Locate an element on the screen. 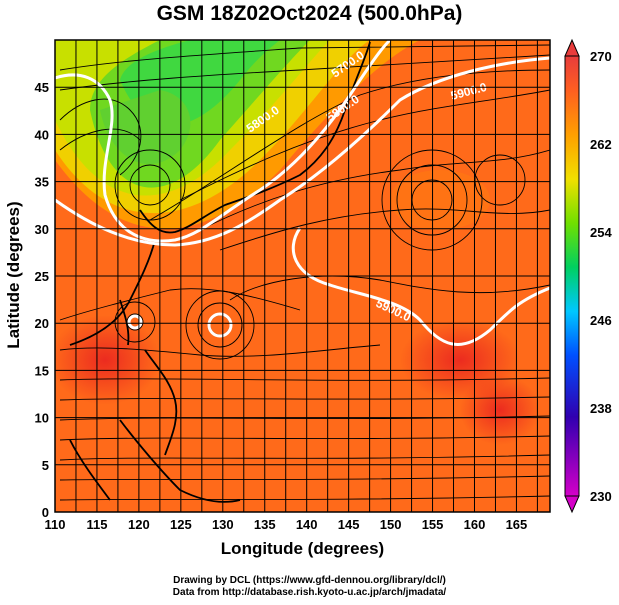 The height and width of the screenshot is (605, 619). colorbar-bottom-arrow is located at coordinates (572, 504).